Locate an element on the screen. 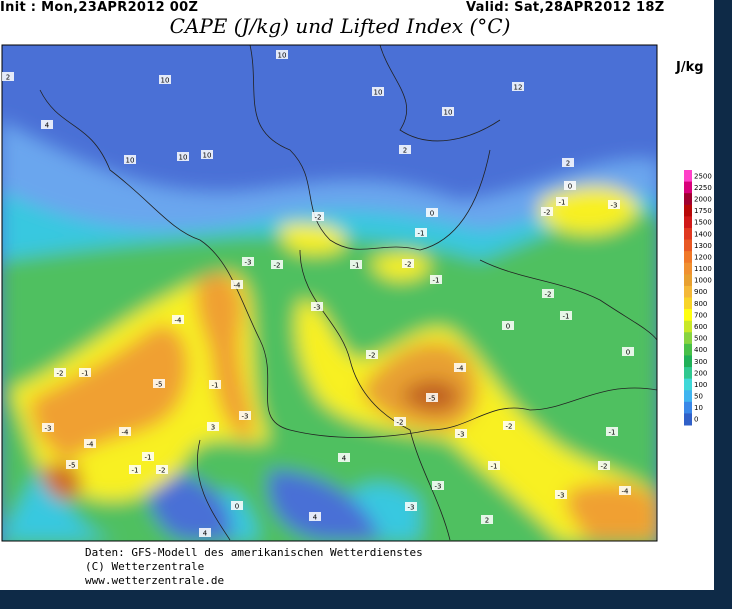 This screenshot has height=609, width=732. lifted-index-label: 2 is located at coordinates (8, 78).